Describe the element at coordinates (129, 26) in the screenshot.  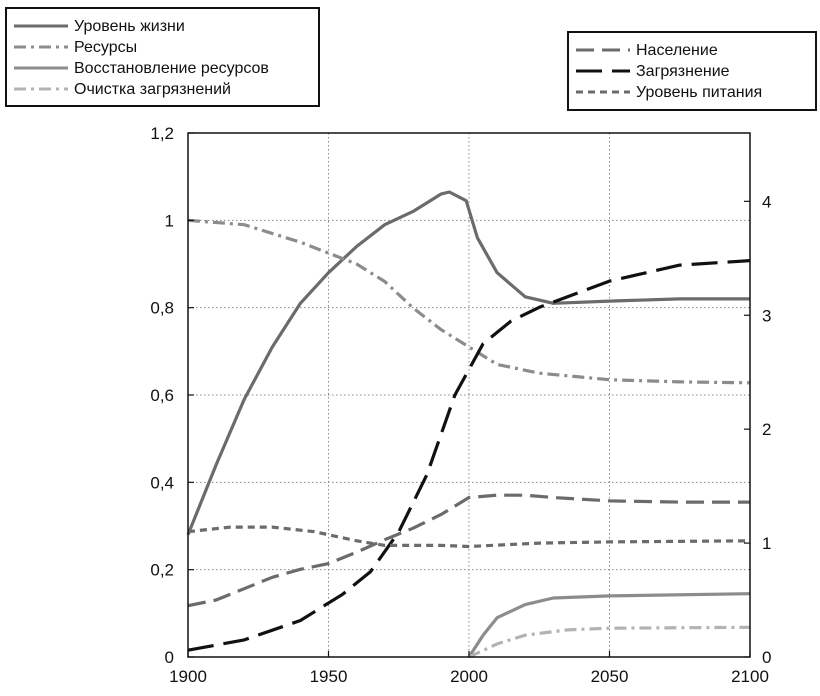
I see `legend-label: Уровень жизни` at that location.